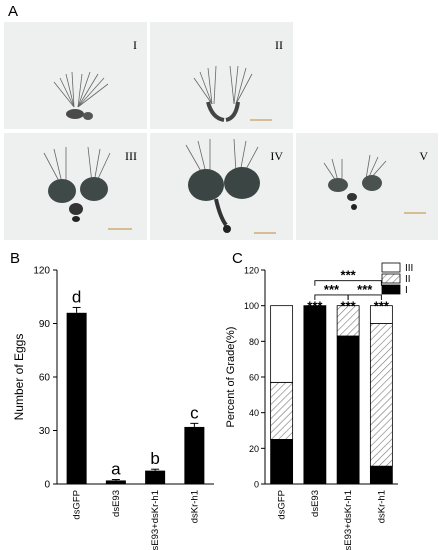  What do you see at coordinates (406, 290) in the screenshot?
I see `legend-label: I` at bounding box center [406, 290].